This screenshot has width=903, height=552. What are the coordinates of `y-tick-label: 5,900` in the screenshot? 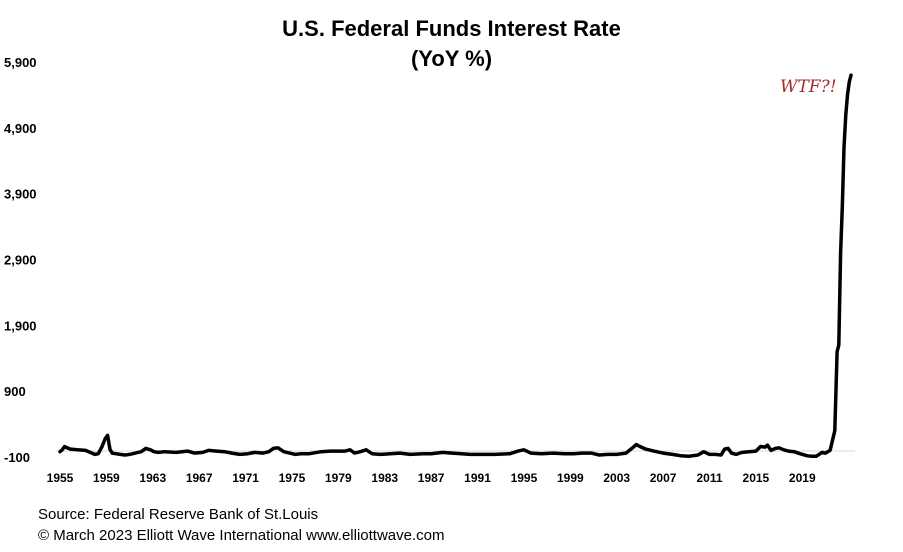 It's located at (20, 62).